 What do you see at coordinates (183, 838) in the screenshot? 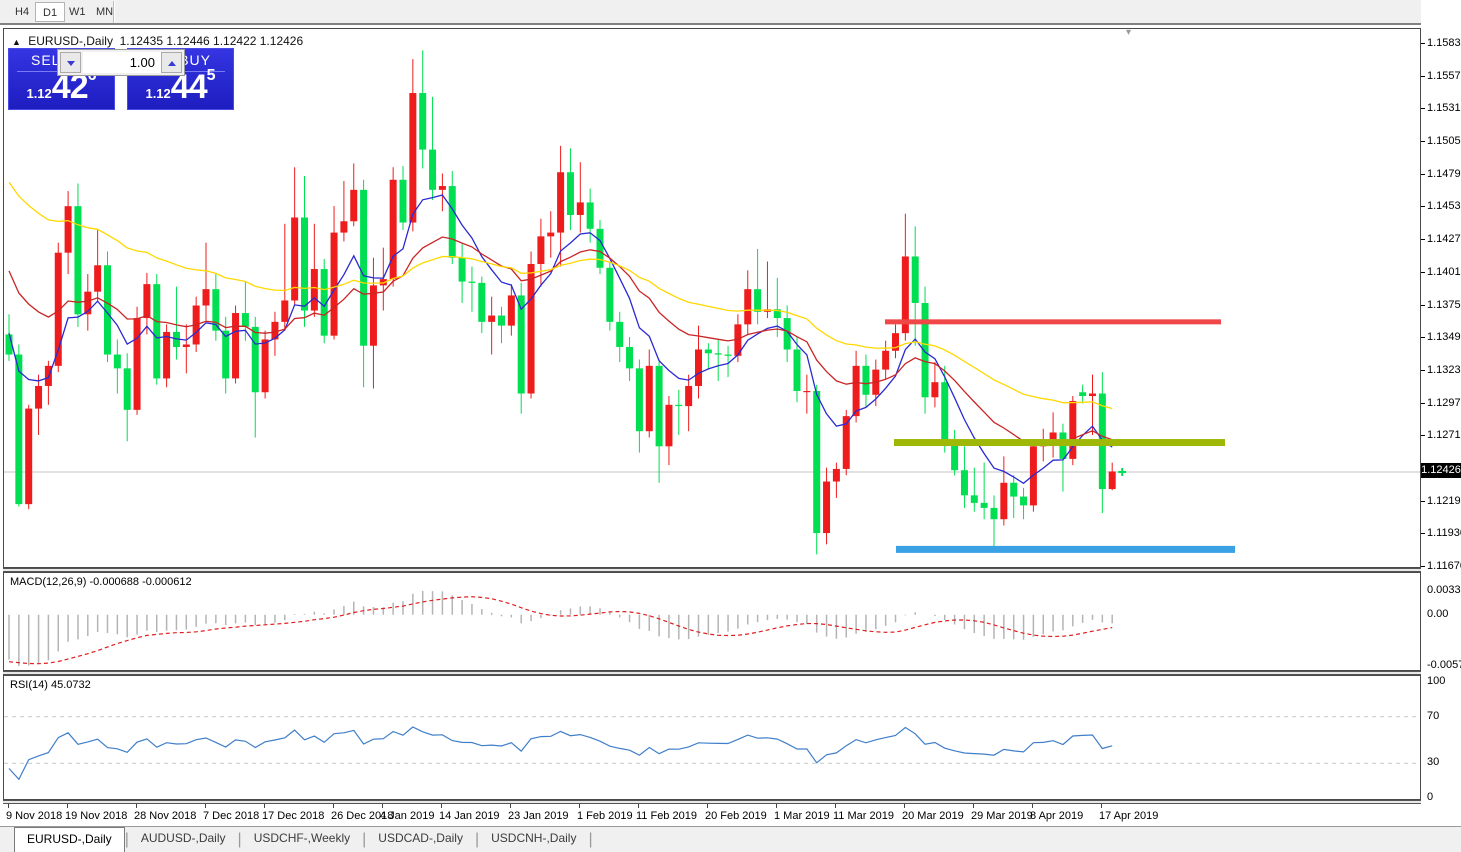
I see `chart-tab-audusd: AUDUSD-,Daily` at bounding box center [183, 838].